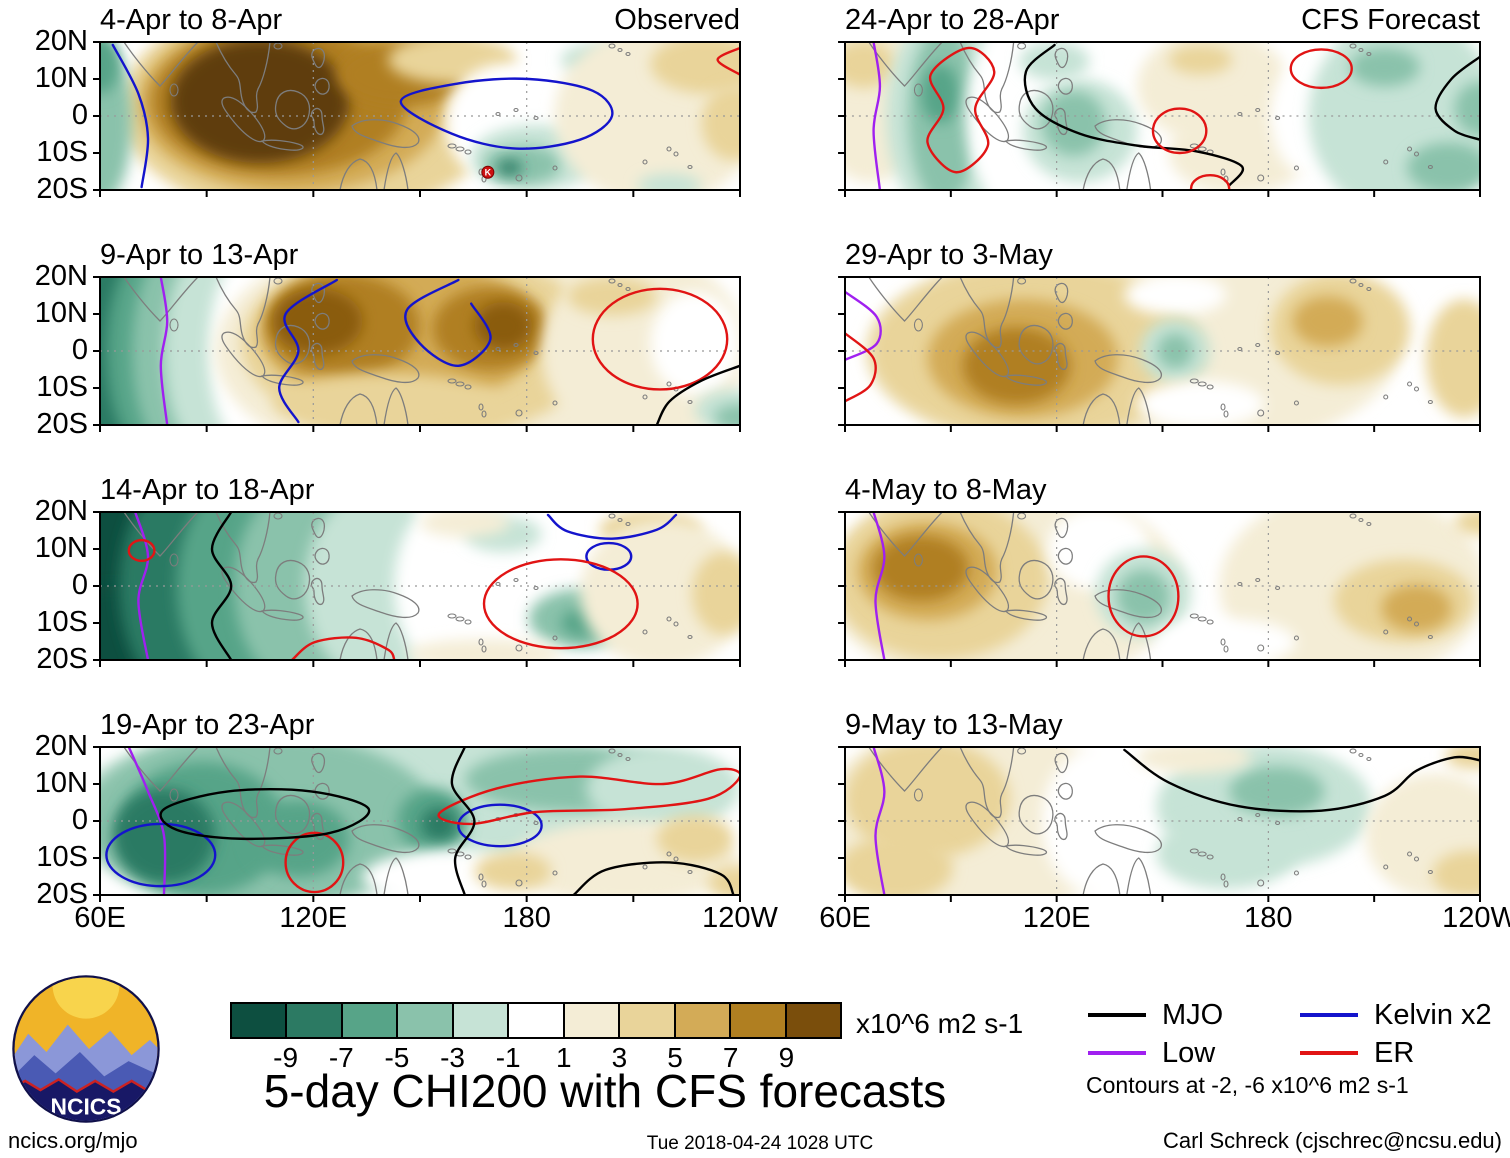  What do you see at coordinates (1329, 1053) in the screenshot?
I see `er-line-swatch` at bounding box center [1329, 1053].